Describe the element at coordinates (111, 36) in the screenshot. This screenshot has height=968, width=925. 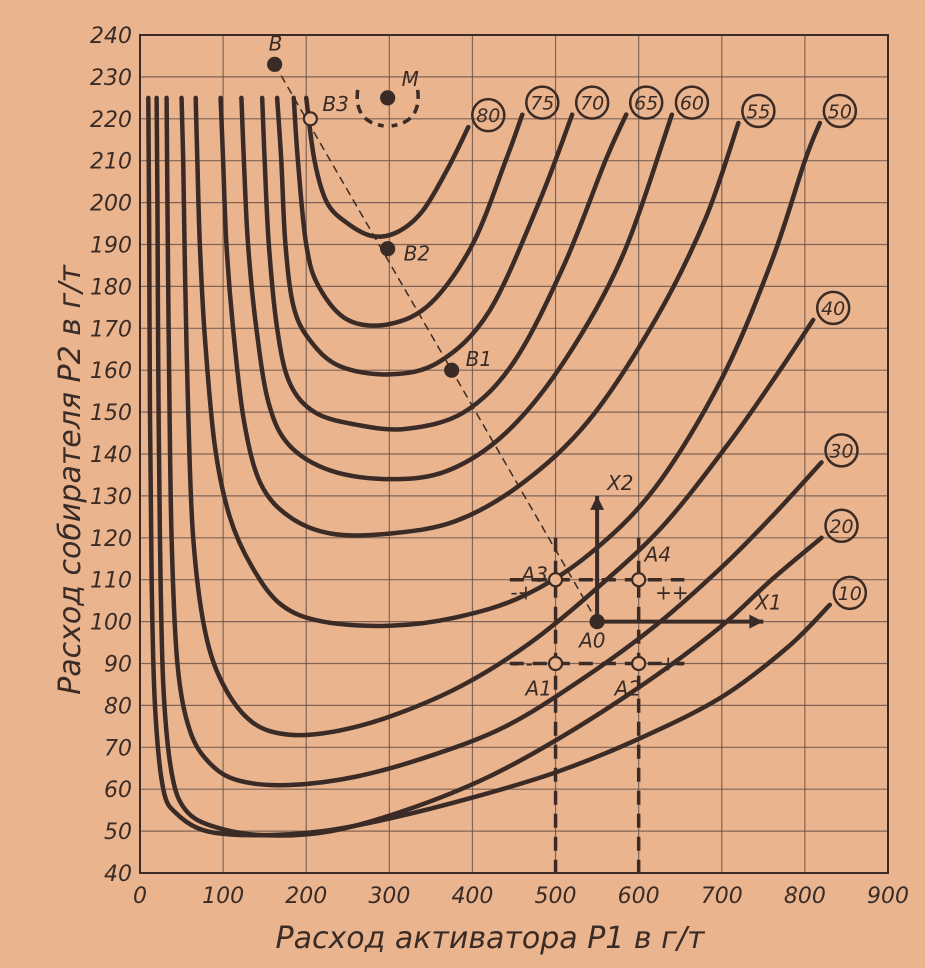
I see `y-tick-label-20: 240` at that location.